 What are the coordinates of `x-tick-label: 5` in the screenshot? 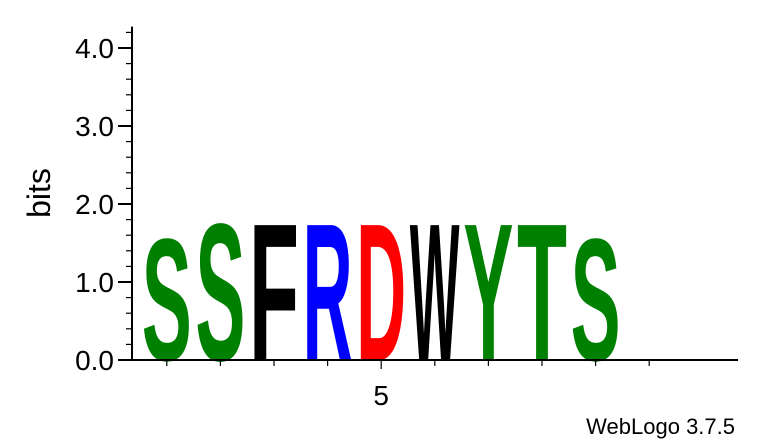 It's located at (381, 395).